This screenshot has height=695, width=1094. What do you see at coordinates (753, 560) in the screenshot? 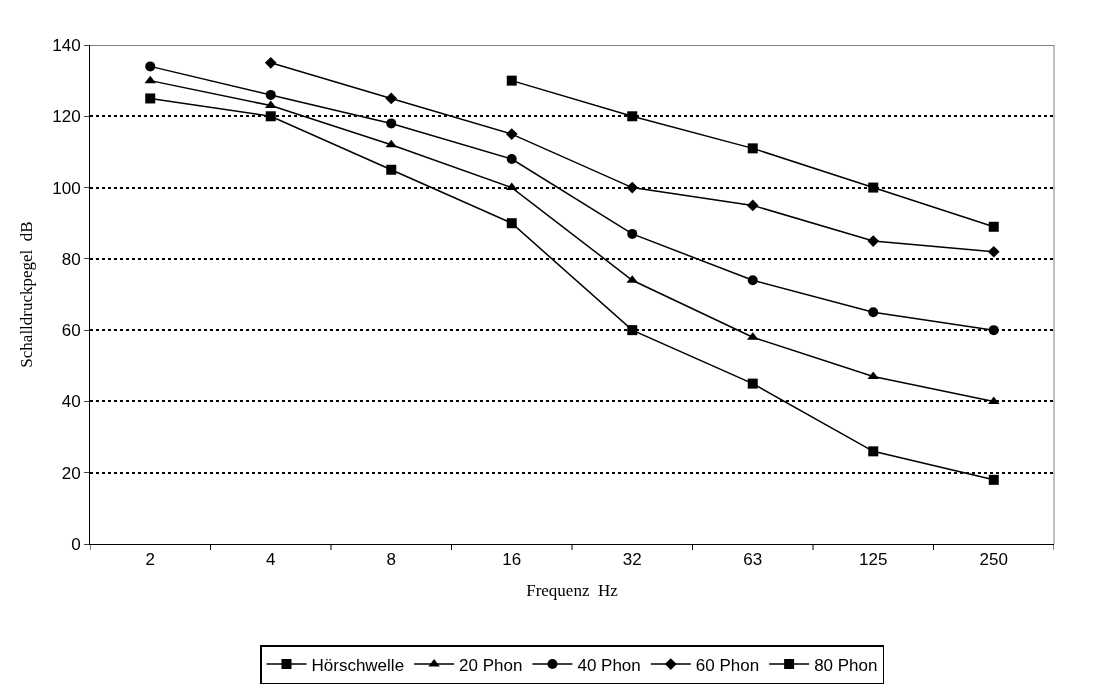
I see `x-tick-label: 63` at bounding box center [753, 560].